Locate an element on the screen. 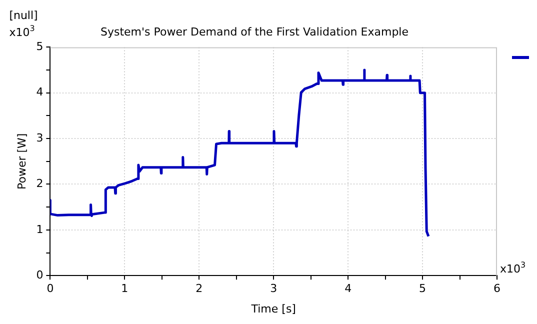 This screenshot has height=324, width=537. y-tick-label: 2 is located at coordinates (40, 183).